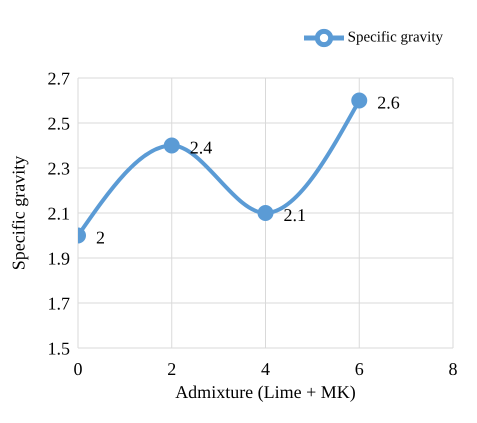  Describe the element at coordinates (59, 168) in the screenshot. I see `y-tick-label: 2.3` at that location.